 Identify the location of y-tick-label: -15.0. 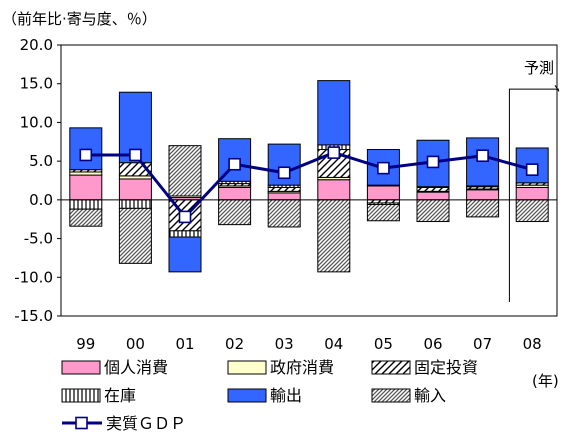
(33, 316).